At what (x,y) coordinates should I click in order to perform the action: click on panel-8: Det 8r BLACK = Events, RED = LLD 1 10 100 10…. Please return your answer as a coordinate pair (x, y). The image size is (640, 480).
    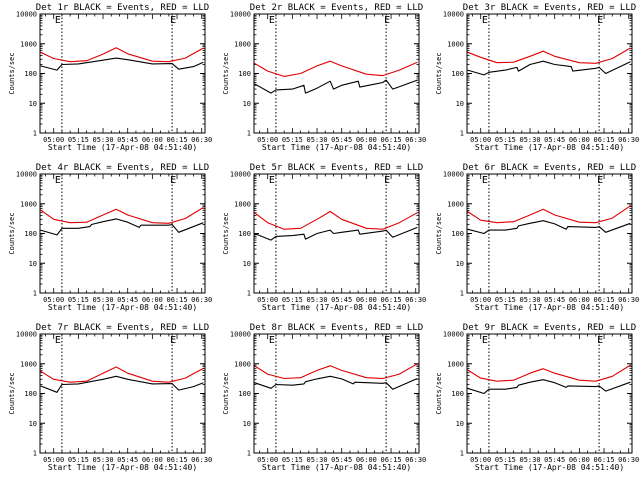
    Looking at the image, I should click on (324, 397).